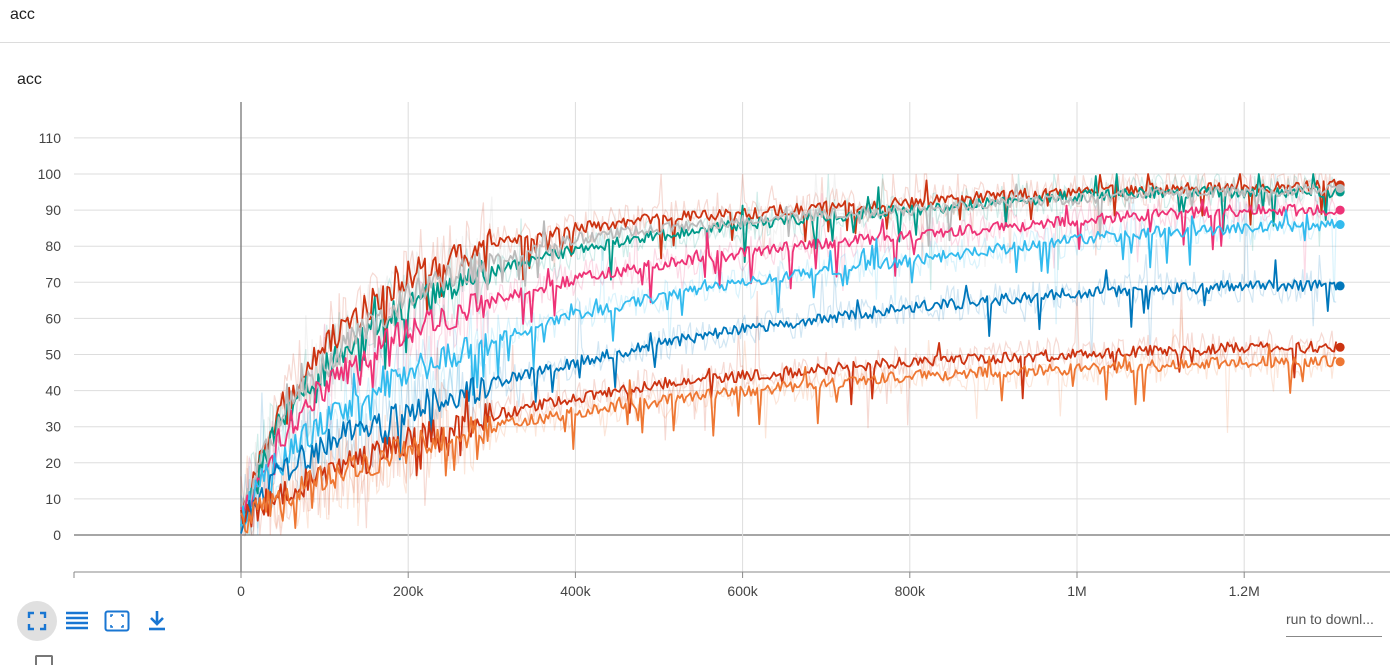  I want to click on list-lines-icon, so click(77, 620).